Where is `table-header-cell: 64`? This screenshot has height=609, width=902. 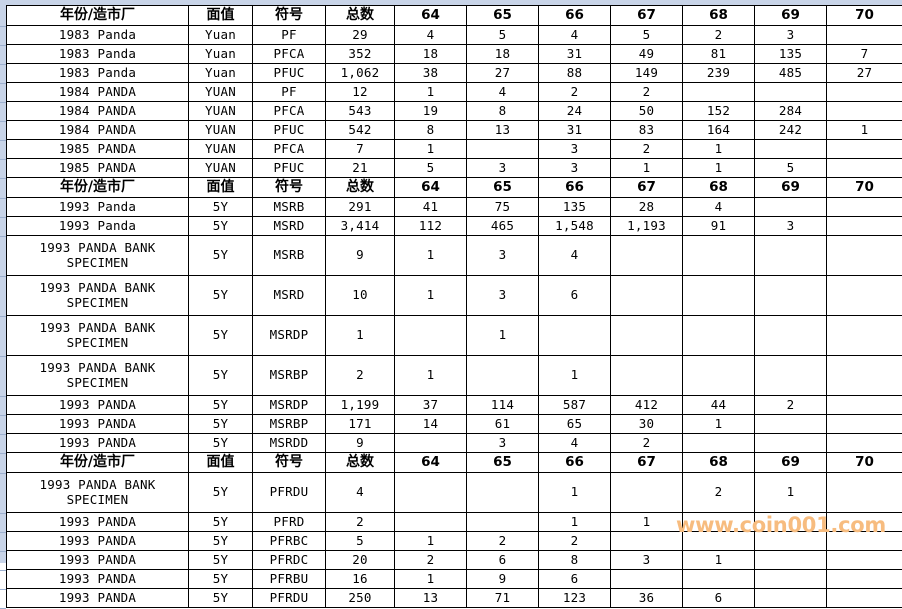 table-header-cell: 64 is located at coordinates (431, 16).